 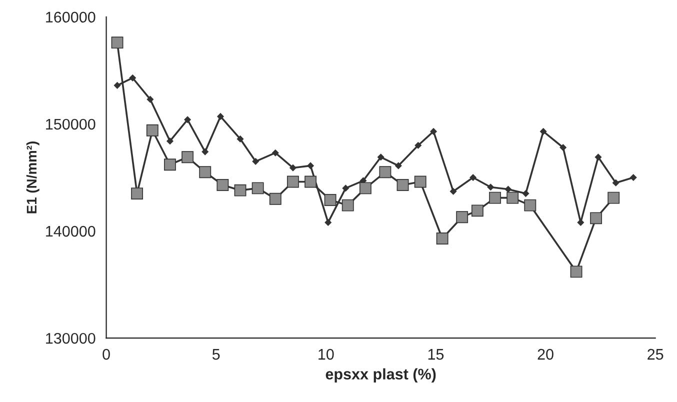 I want to click on x-tick-label: 20, so click(x=546, y=354).